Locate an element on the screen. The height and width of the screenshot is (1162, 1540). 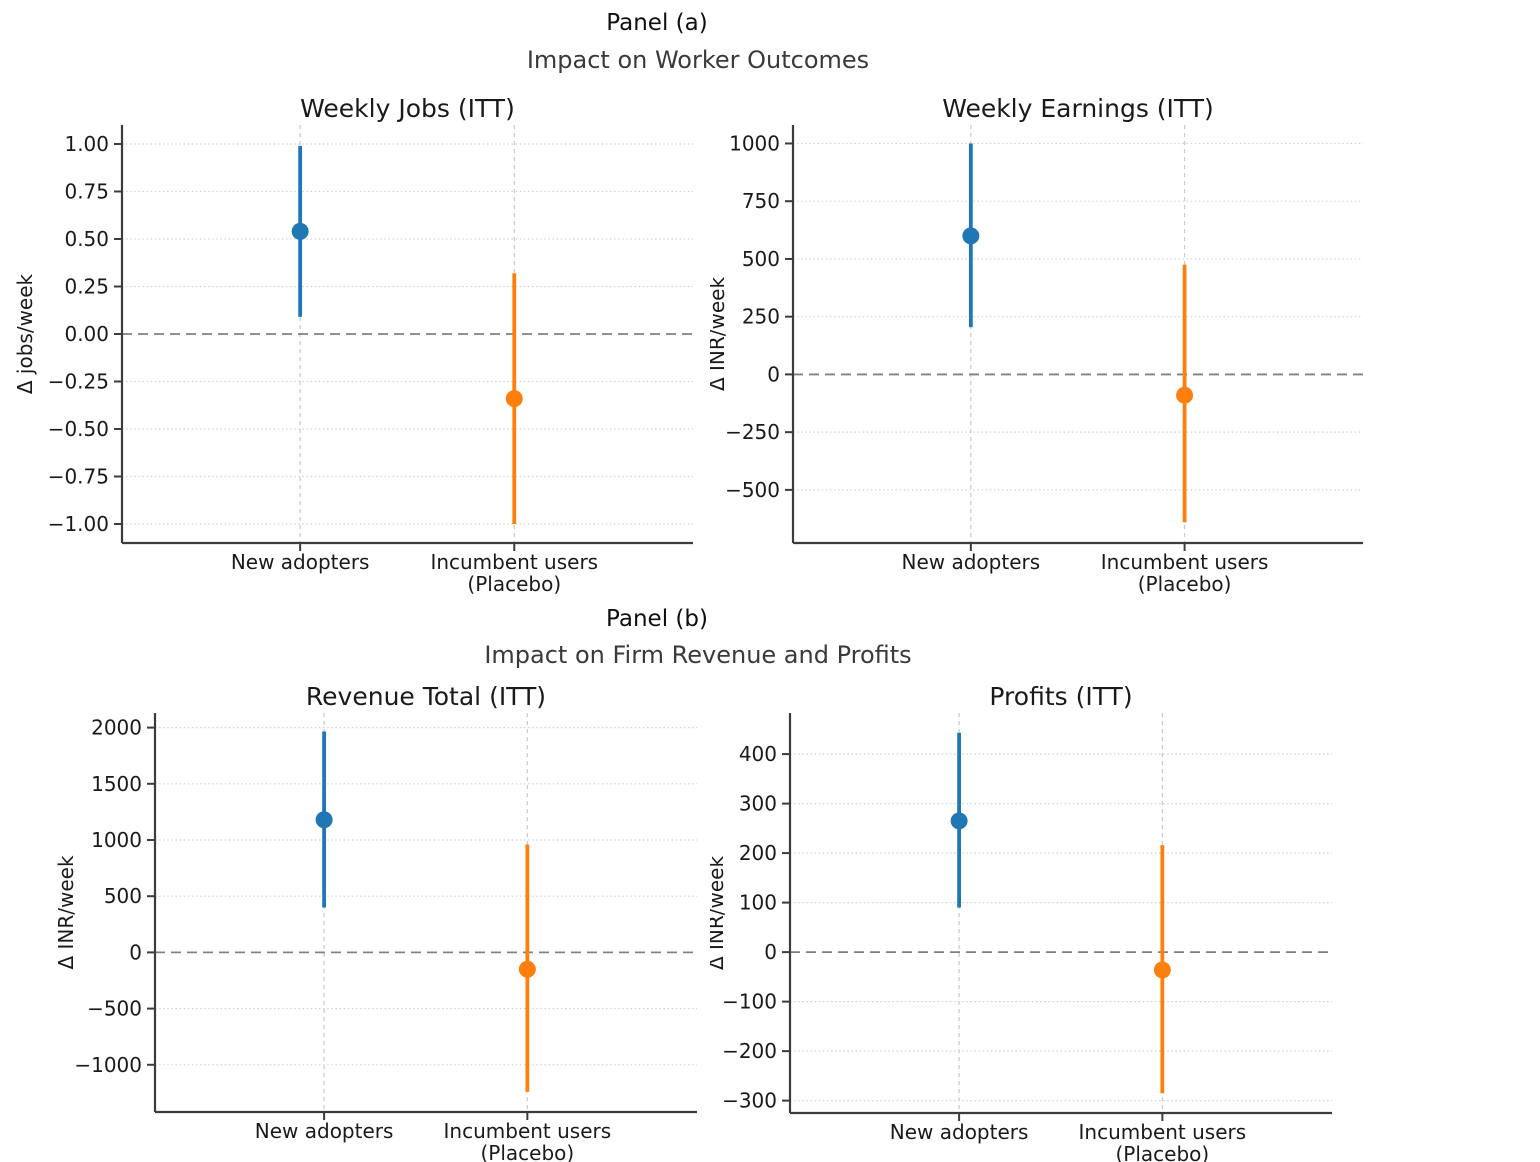
y-tick-label: 0.25 is located at coordinates (86, 287).